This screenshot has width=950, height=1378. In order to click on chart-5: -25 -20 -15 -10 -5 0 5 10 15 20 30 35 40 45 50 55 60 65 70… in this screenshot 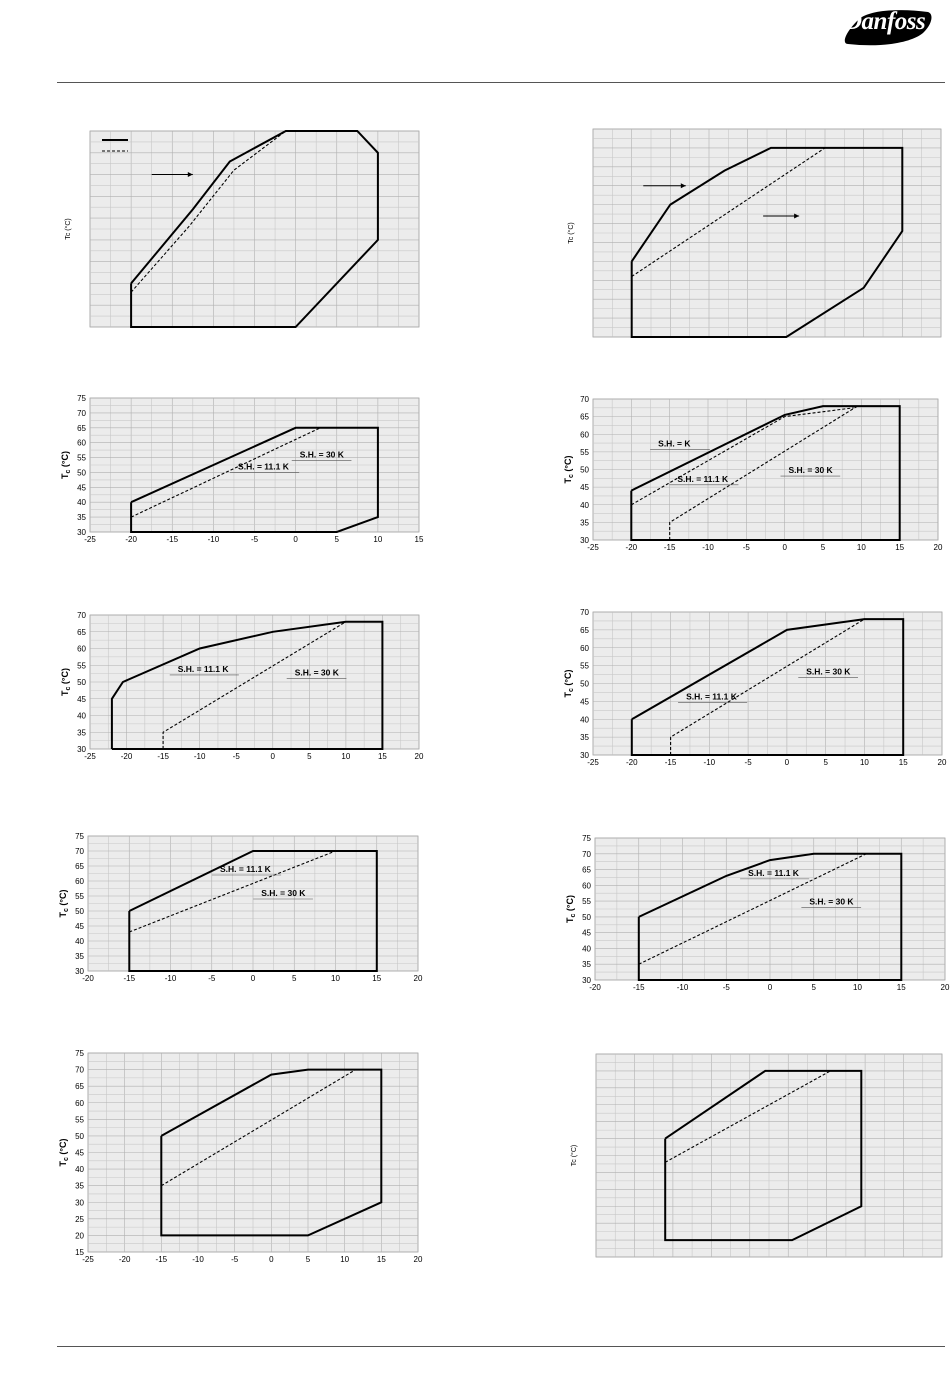, I will do `click(242, 686)`.